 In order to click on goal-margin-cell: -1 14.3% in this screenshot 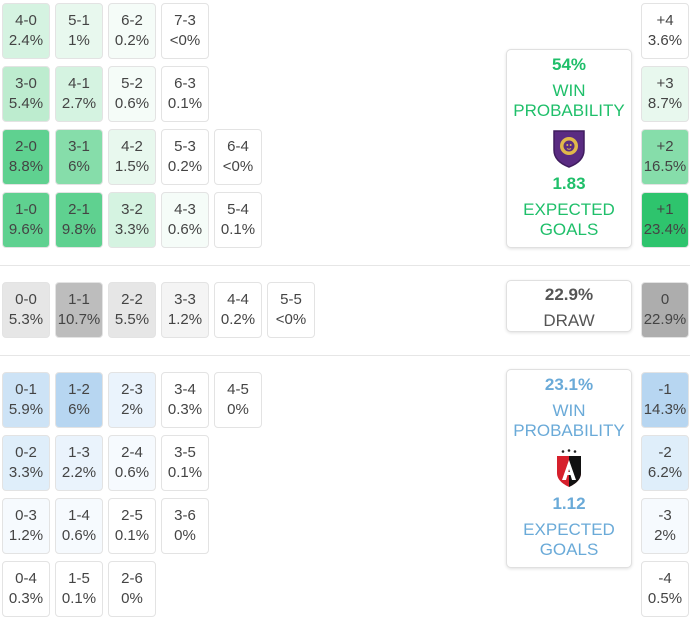, I will do `click(665, 400)`.